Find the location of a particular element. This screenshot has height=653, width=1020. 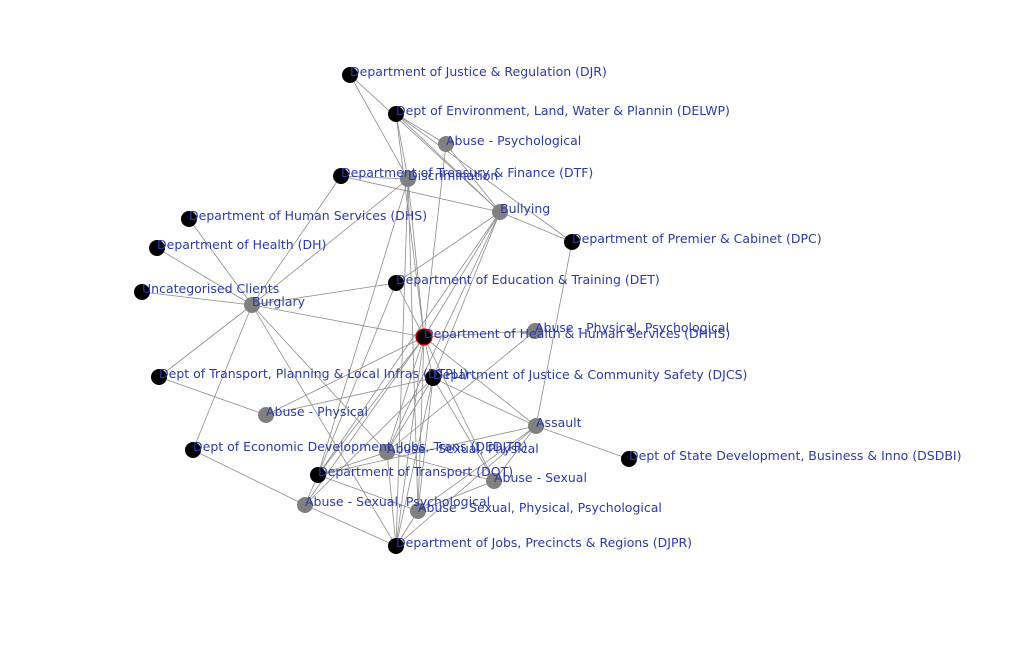

edge-assault-dsdbi is located at coordinates (582, 442).